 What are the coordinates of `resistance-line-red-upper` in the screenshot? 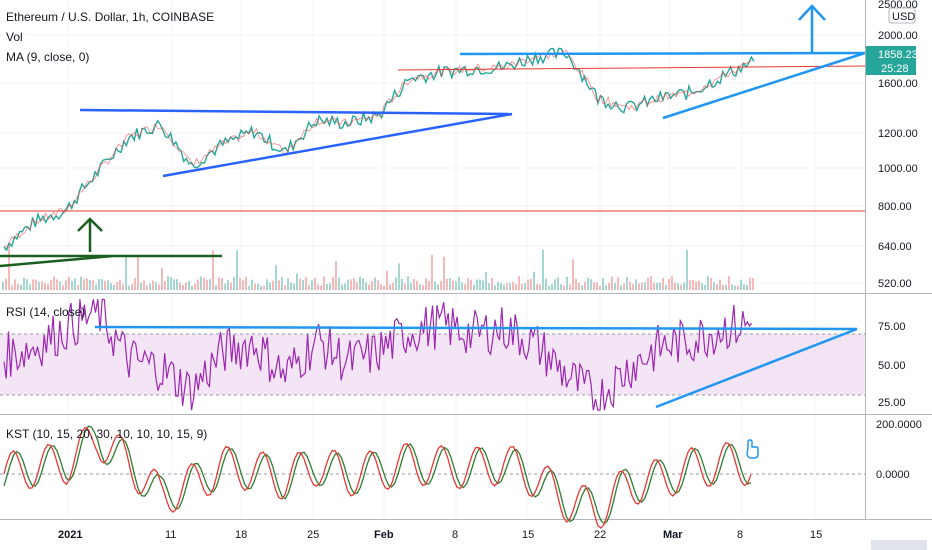 It's located at (631, 68).